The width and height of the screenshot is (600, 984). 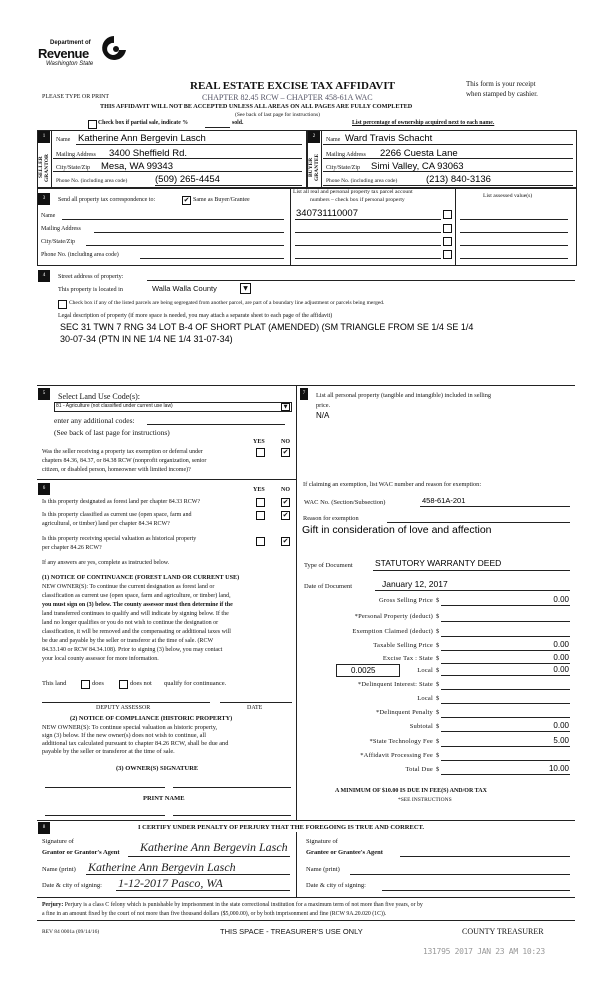 What do you see at coordinates (285, 502) in the screenshot?
I see `forest-no-checkbox: ✔` at bounding box center [285, 502].